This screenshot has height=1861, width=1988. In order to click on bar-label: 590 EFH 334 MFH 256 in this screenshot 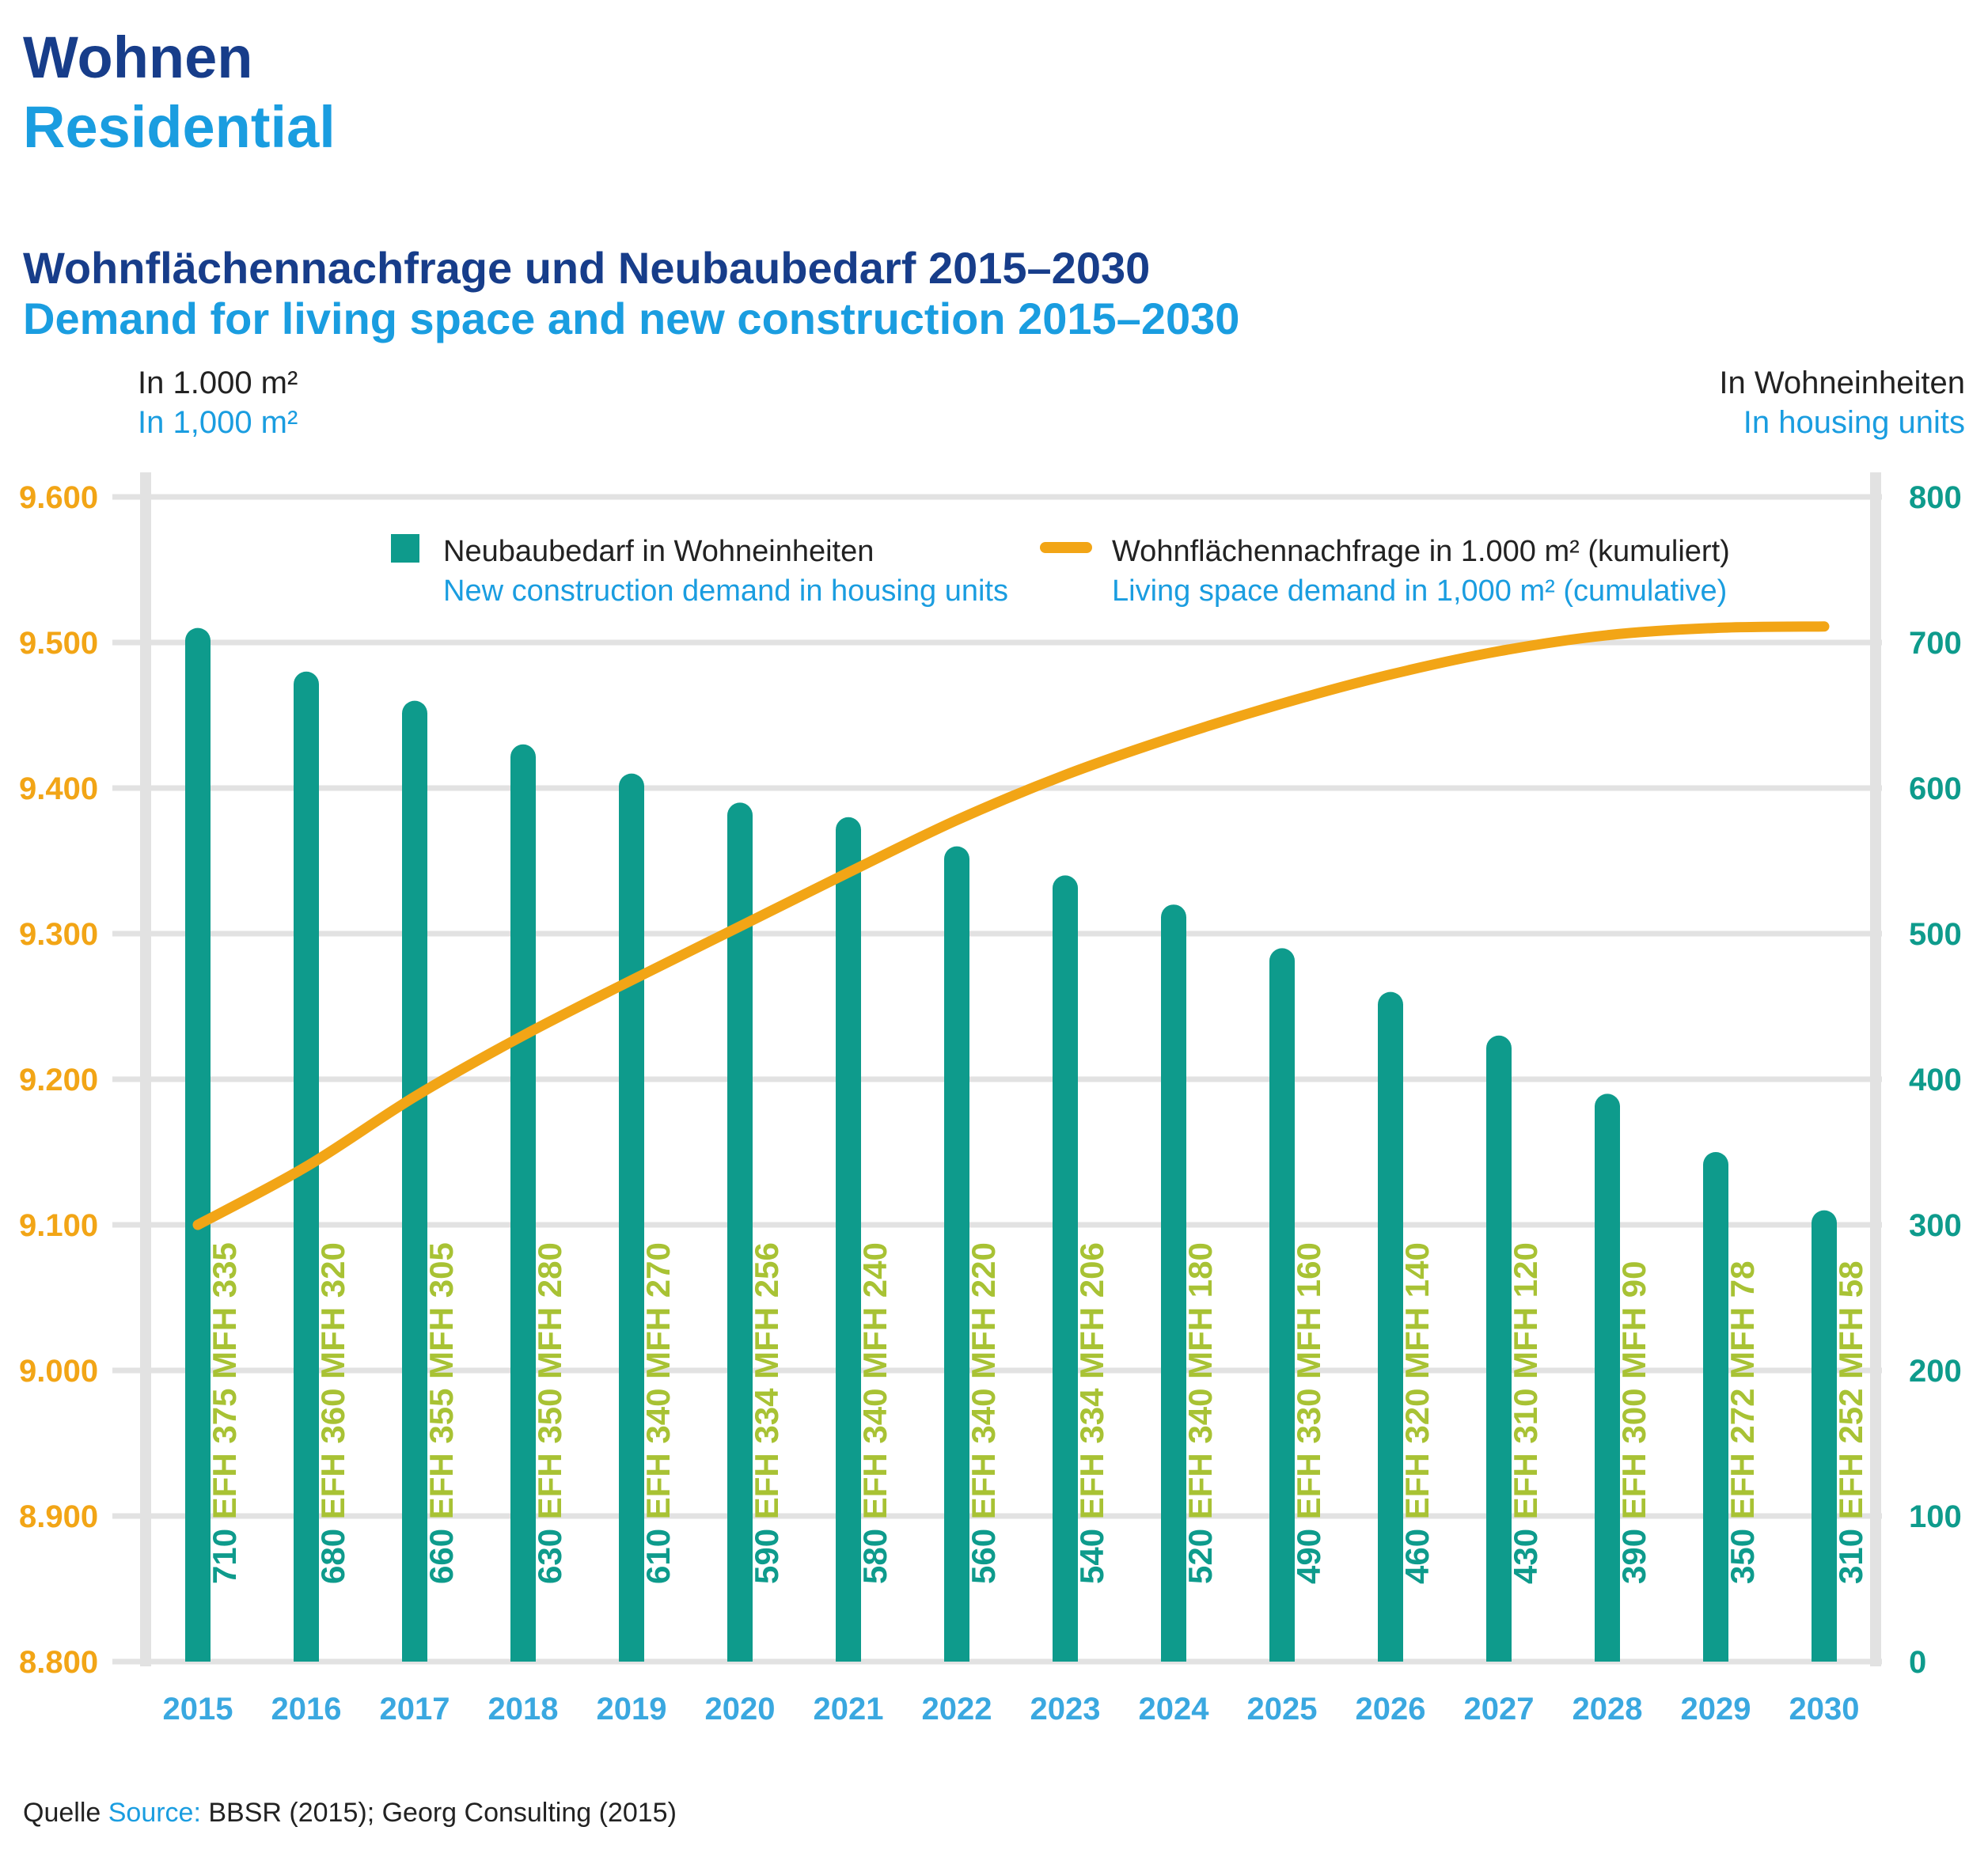, I will do `click(766, 1413)`.